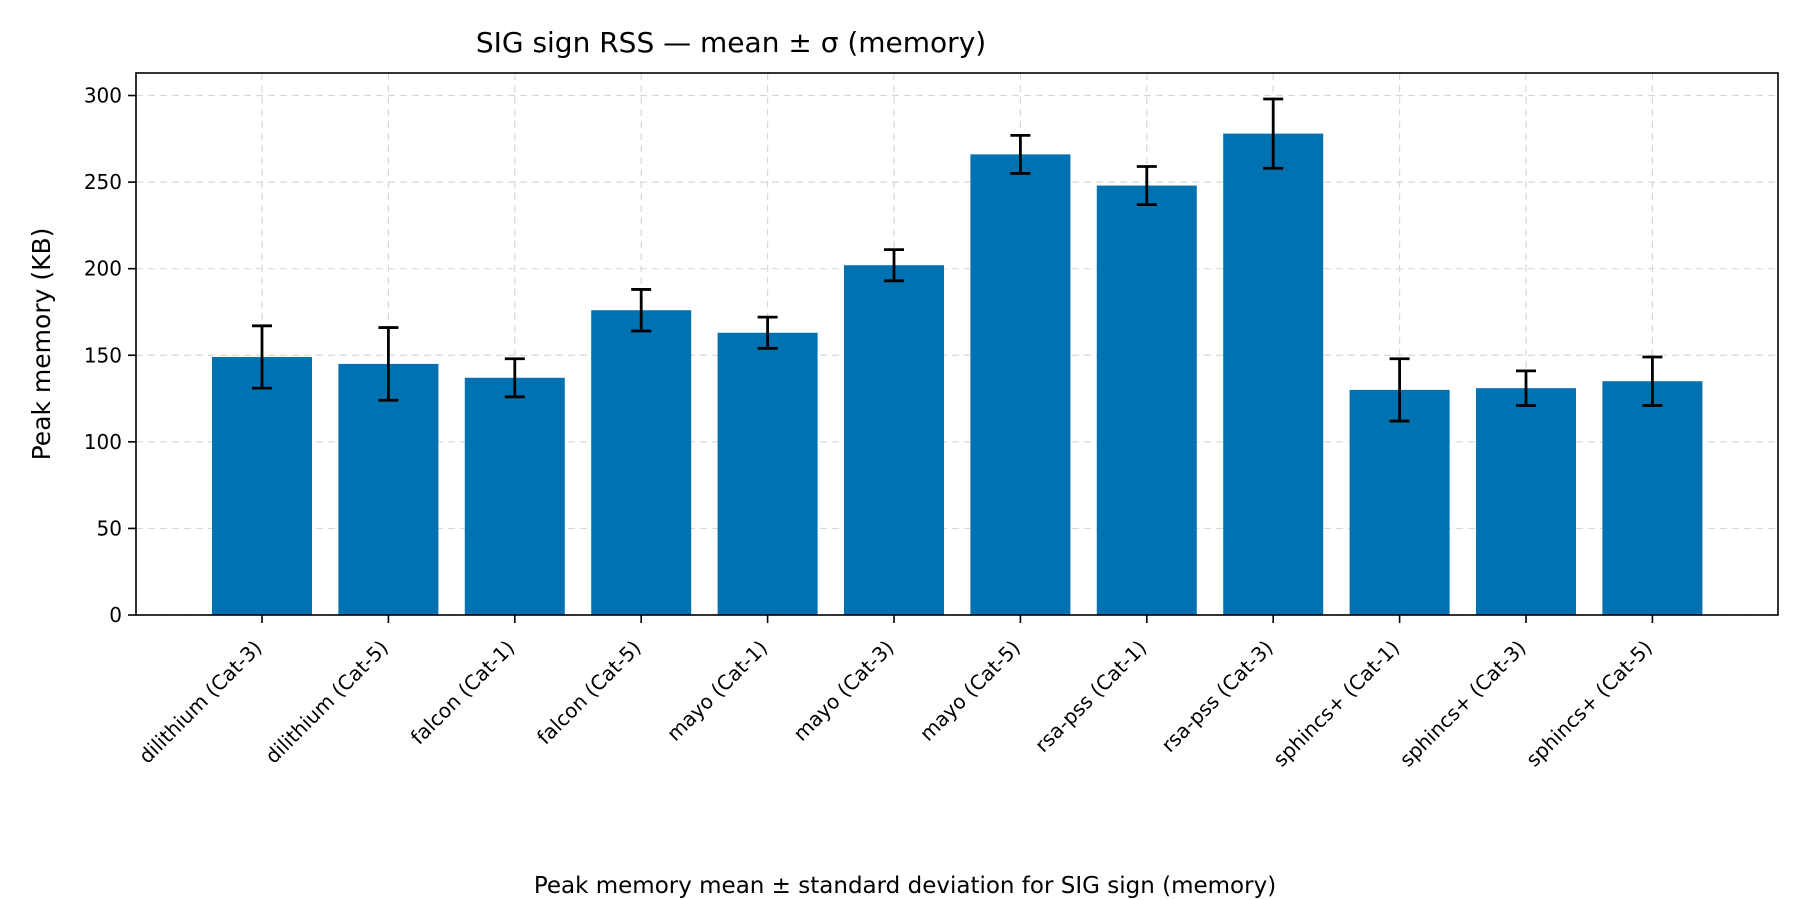  Describe the element at coordinates (103, 96) in the screenshot. I see `y-tick-label: 300` at that location.